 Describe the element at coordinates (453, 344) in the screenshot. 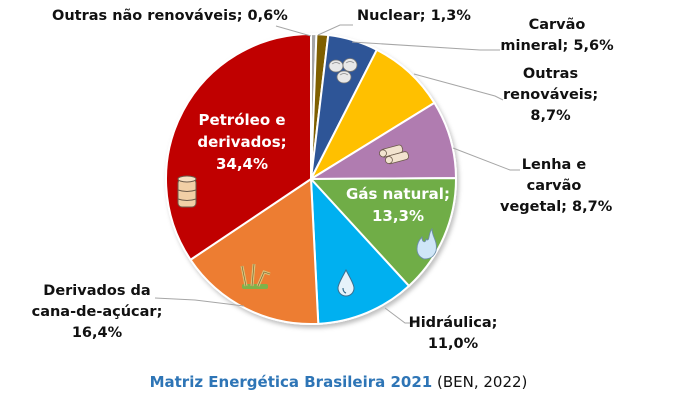

I see `label-line: 11,0%` at that location.